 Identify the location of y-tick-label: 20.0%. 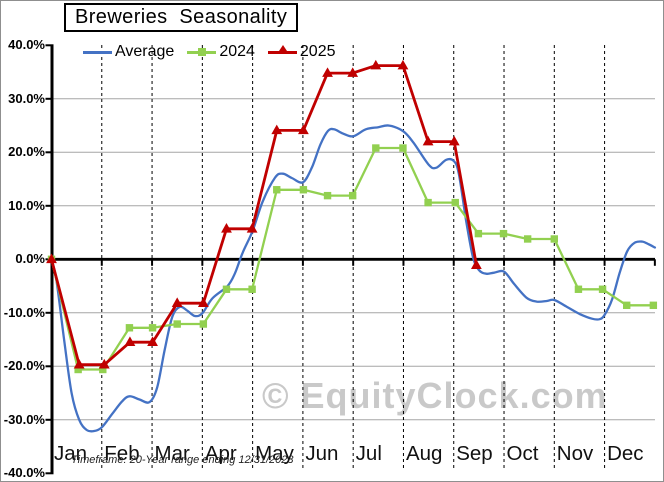
(26, 152).